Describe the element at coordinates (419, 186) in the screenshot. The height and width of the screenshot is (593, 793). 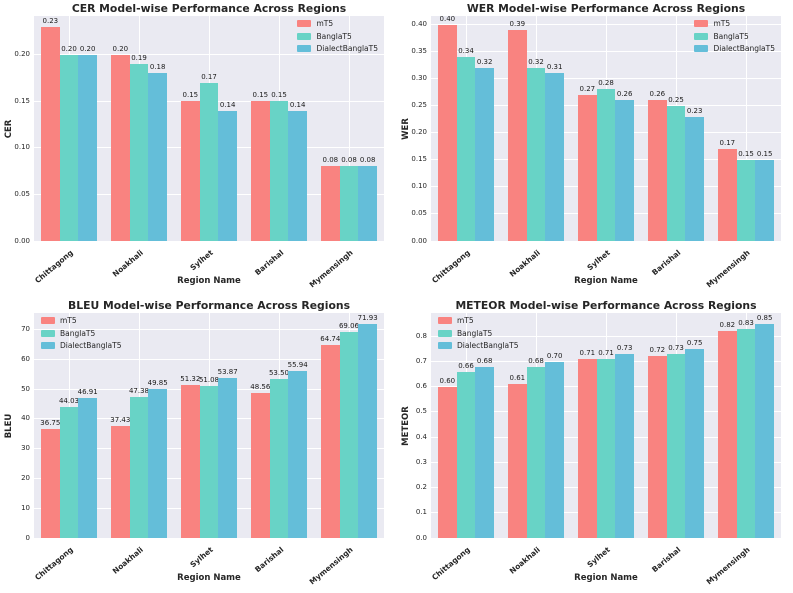
I see `y-tick-label: 0.10` at that location.